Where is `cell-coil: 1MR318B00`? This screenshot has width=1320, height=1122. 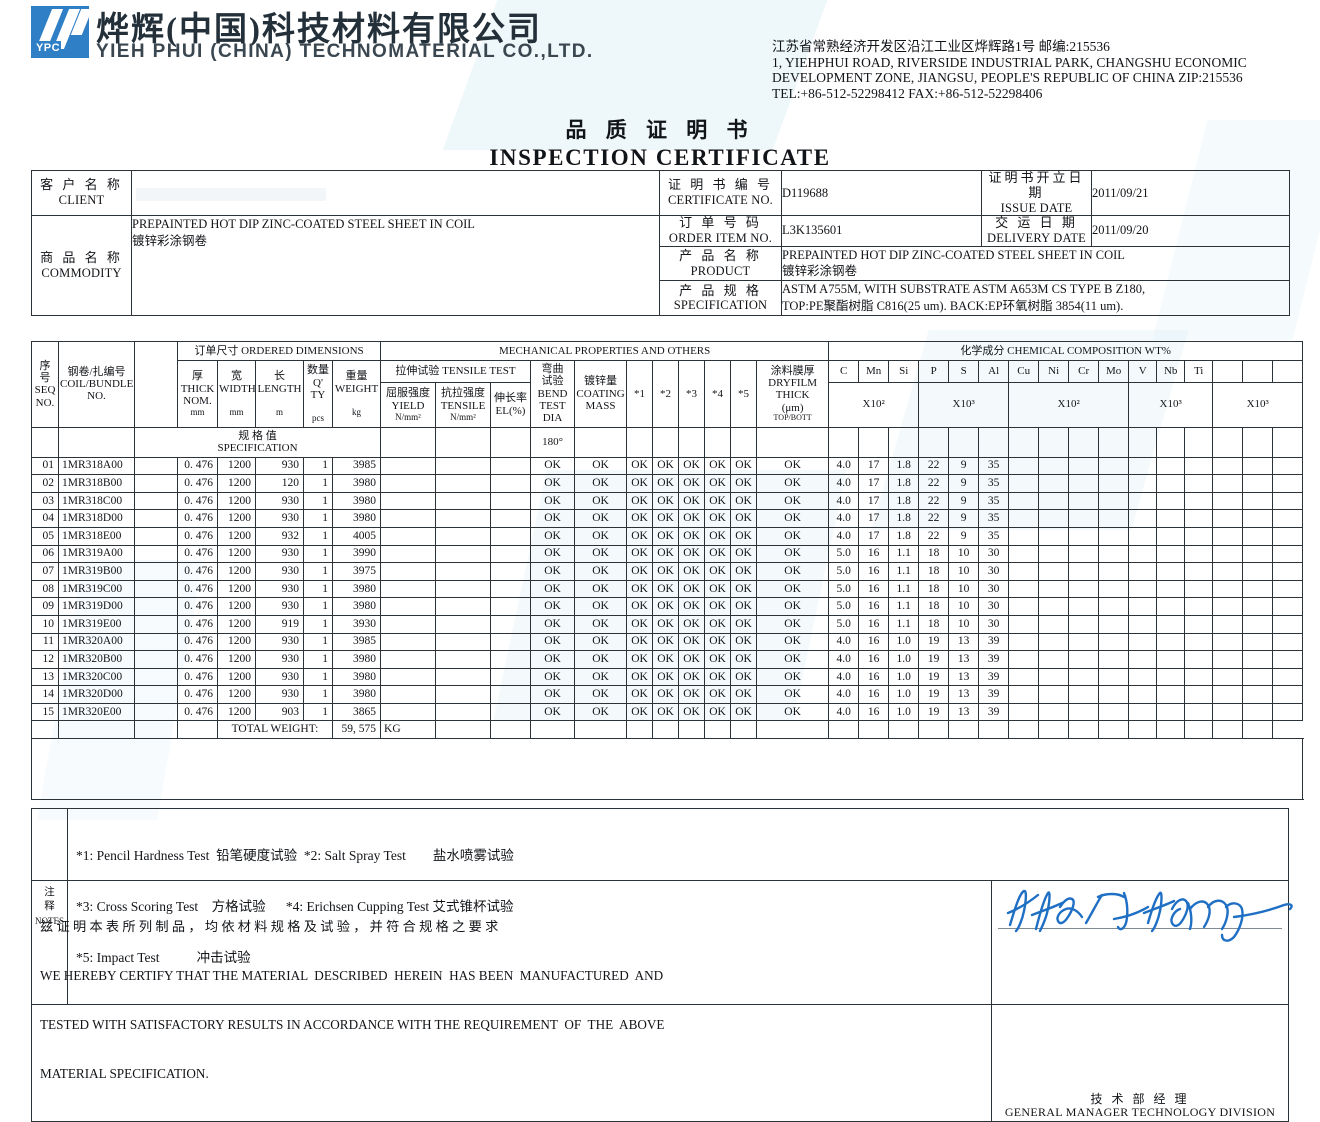
cell-coil: 1MR318B00 is located at coordinates (96, 483).